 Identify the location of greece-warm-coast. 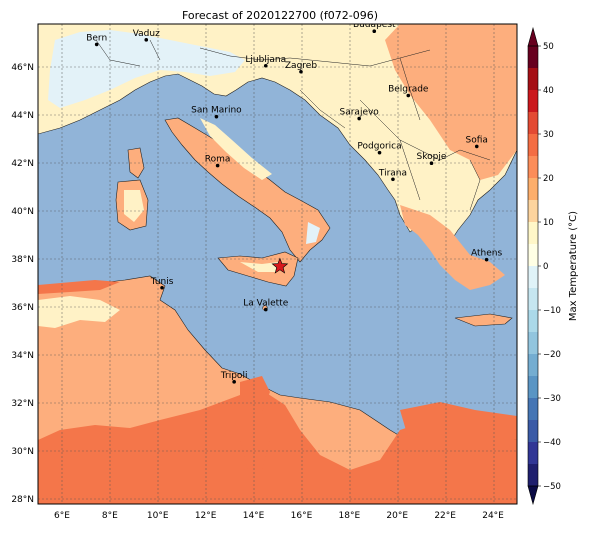
(452, 247).